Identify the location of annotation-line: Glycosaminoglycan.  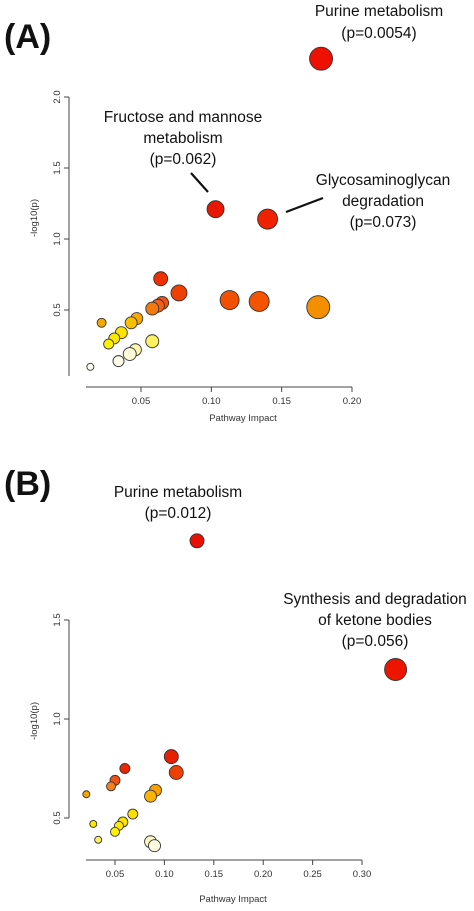
(383, 180).